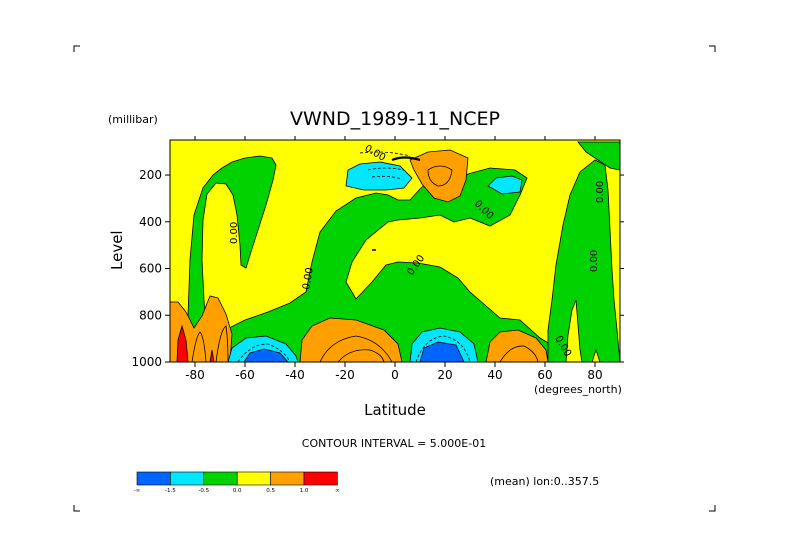 This screenshot has width=789, height=558. I want to click on x-tick-label: -80, so click(195, 375).